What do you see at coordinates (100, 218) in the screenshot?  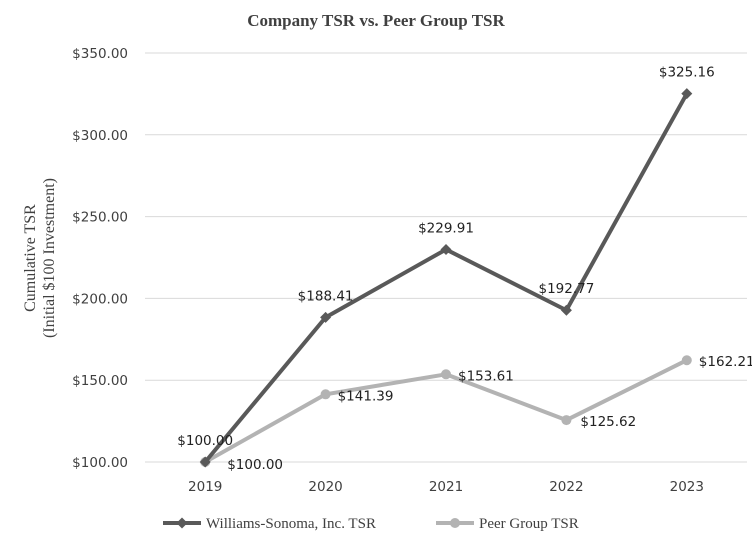 I see `y-tick-label: $250.00` at bounding box center [100, 218].